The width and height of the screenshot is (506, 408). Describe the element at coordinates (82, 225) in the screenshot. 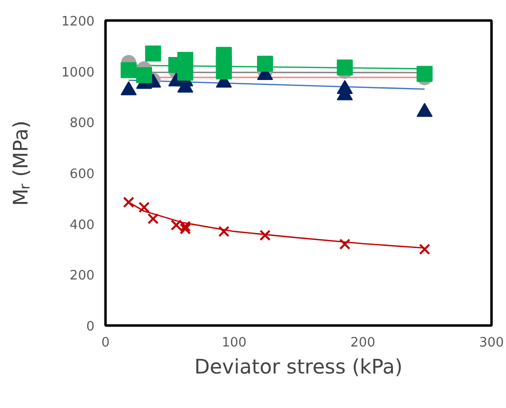

I see `y-tick-label: 400` at that location.